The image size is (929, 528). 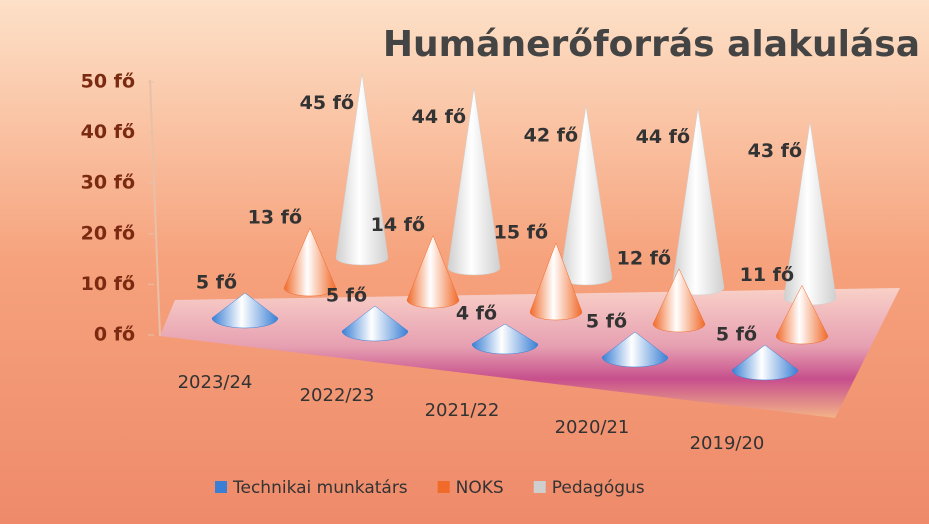 What do you see at coordinates (476, 314) in the screenshot?
I see `value-label: 4 fő` at bounding box center [476, 314].